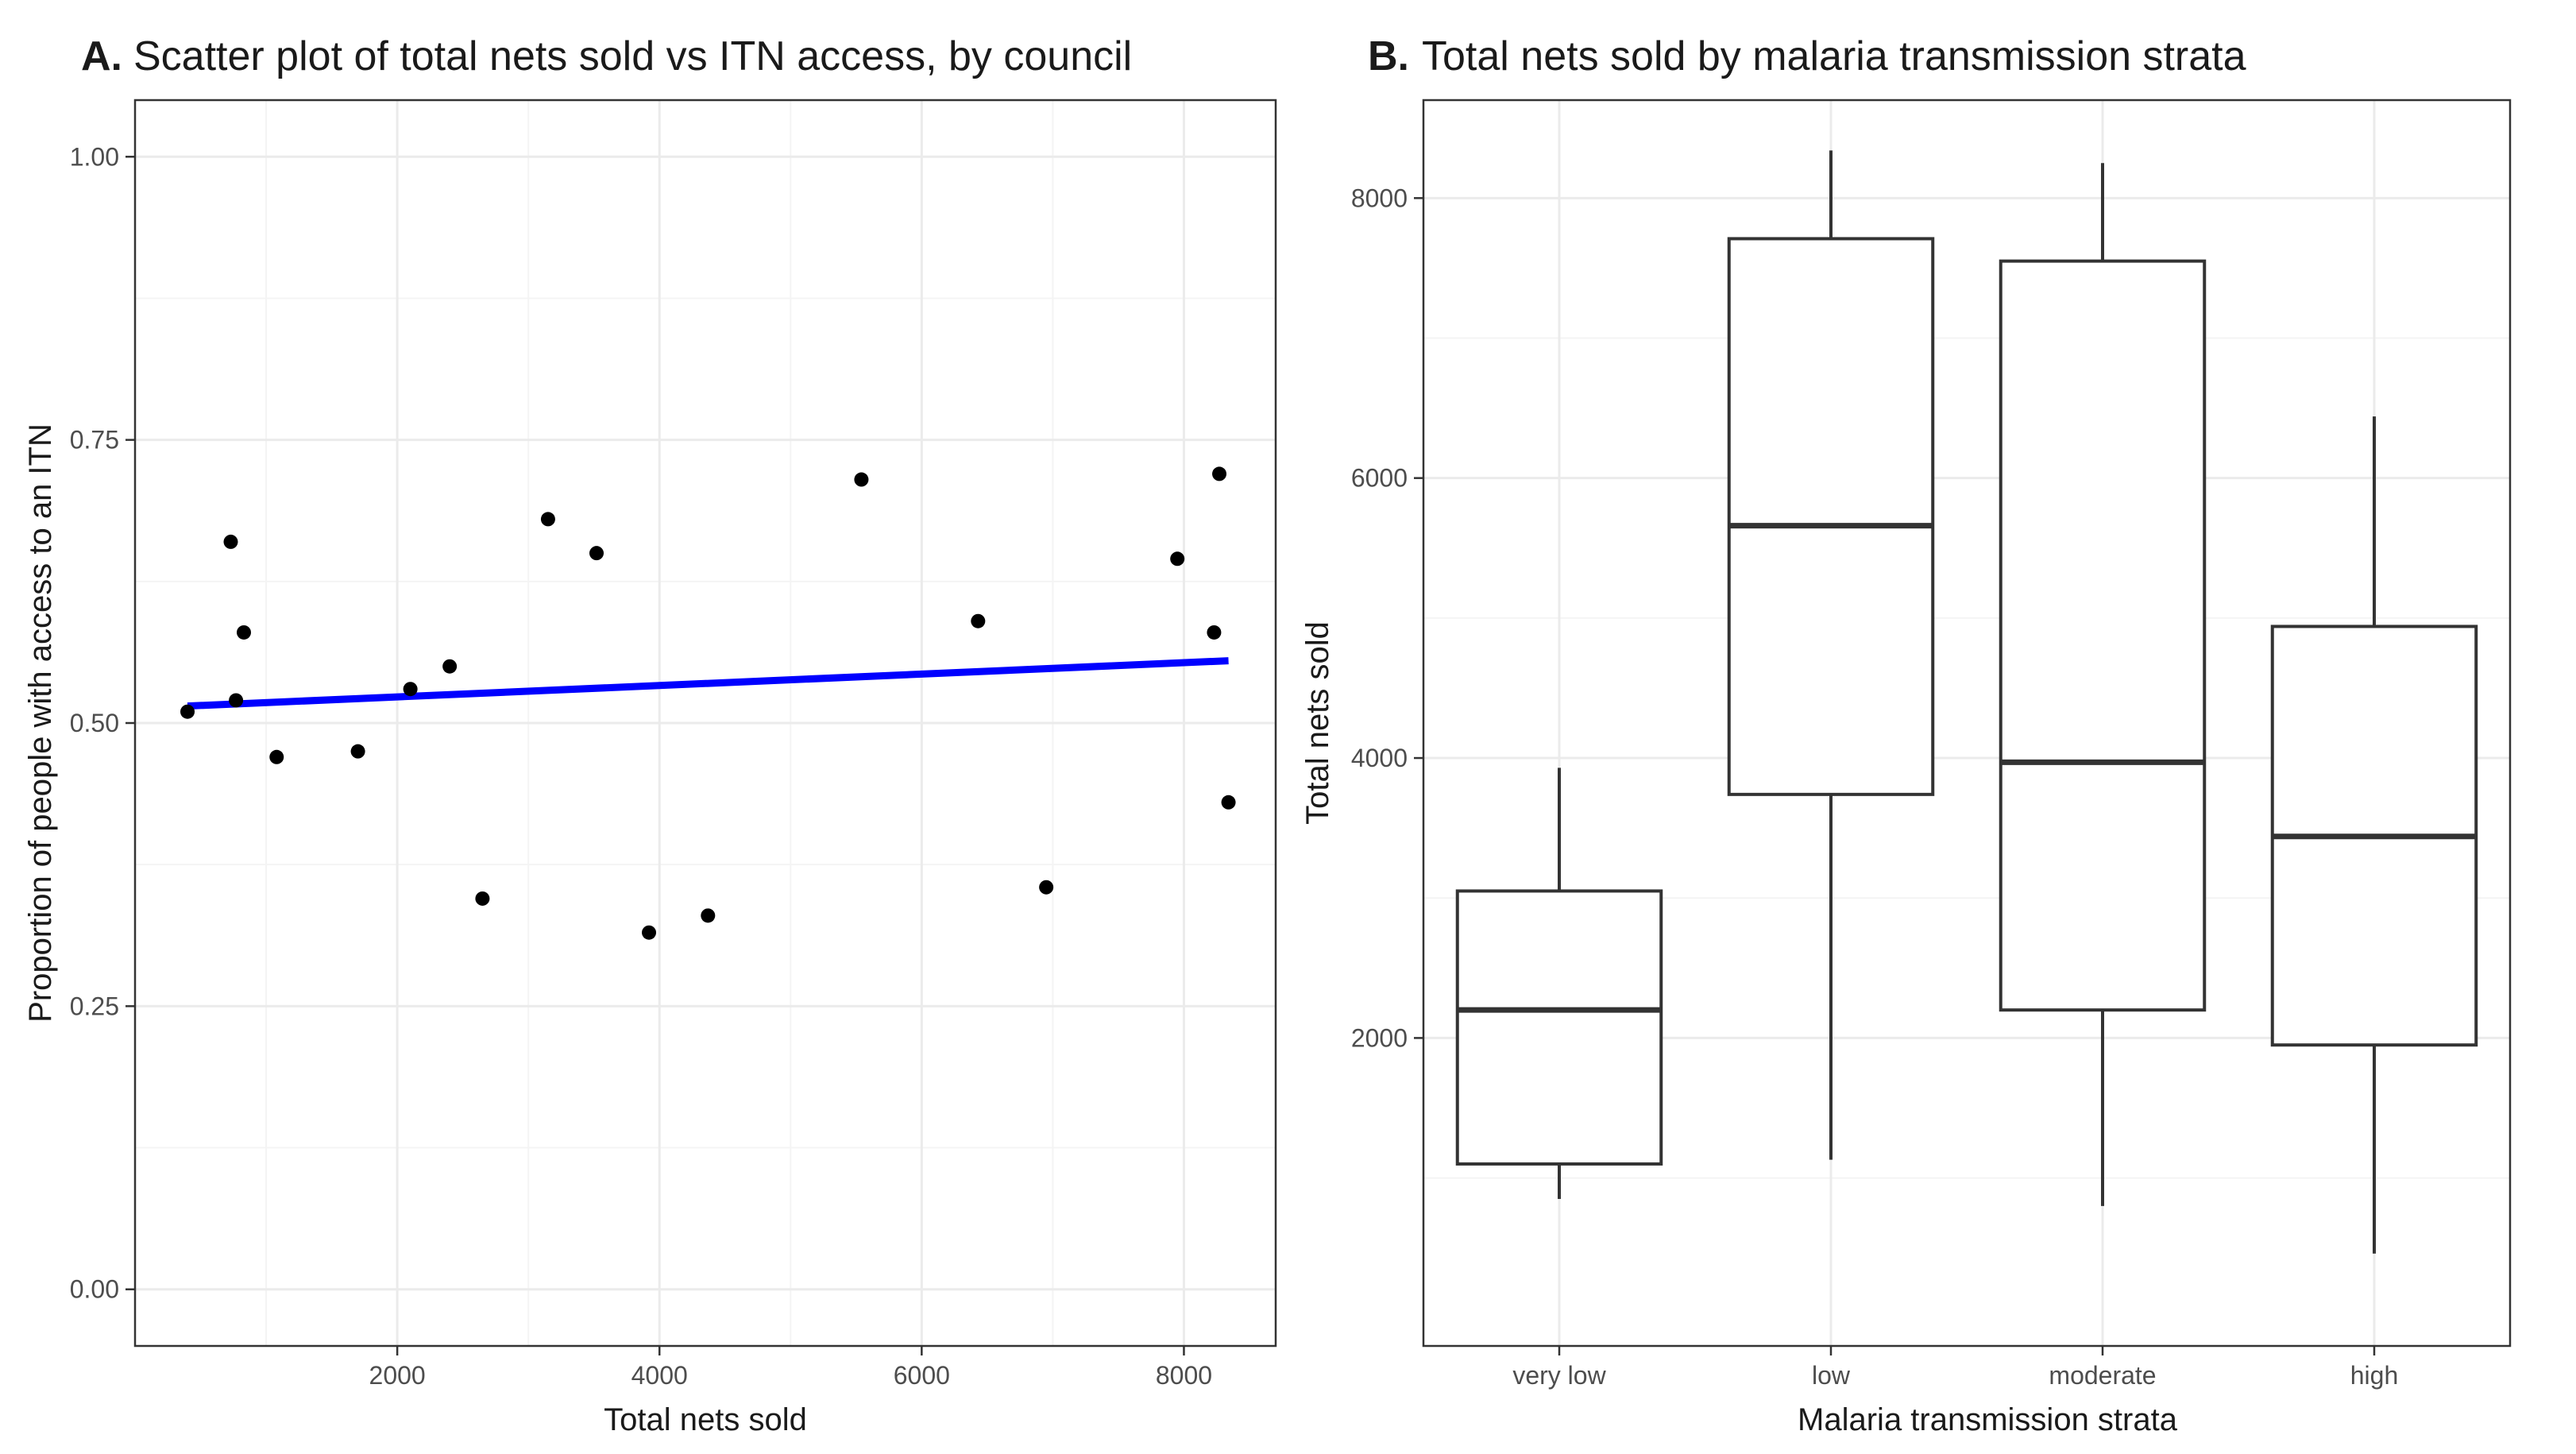  I want to click on panel-a-y-tick-label: 0.00, so click(94, 1289).